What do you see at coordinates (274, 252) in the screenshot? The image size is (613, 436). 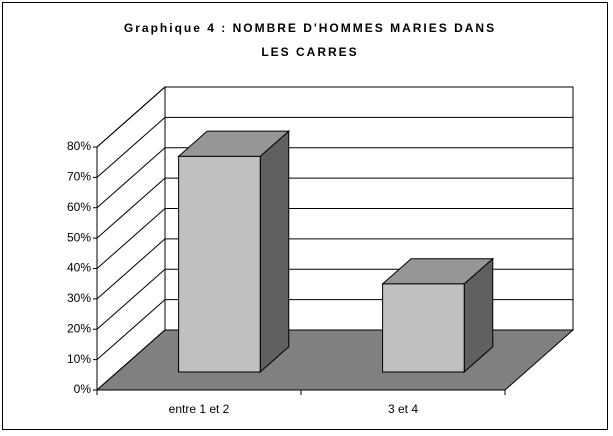 I see `bar-side` at bounding box center [274, 252].